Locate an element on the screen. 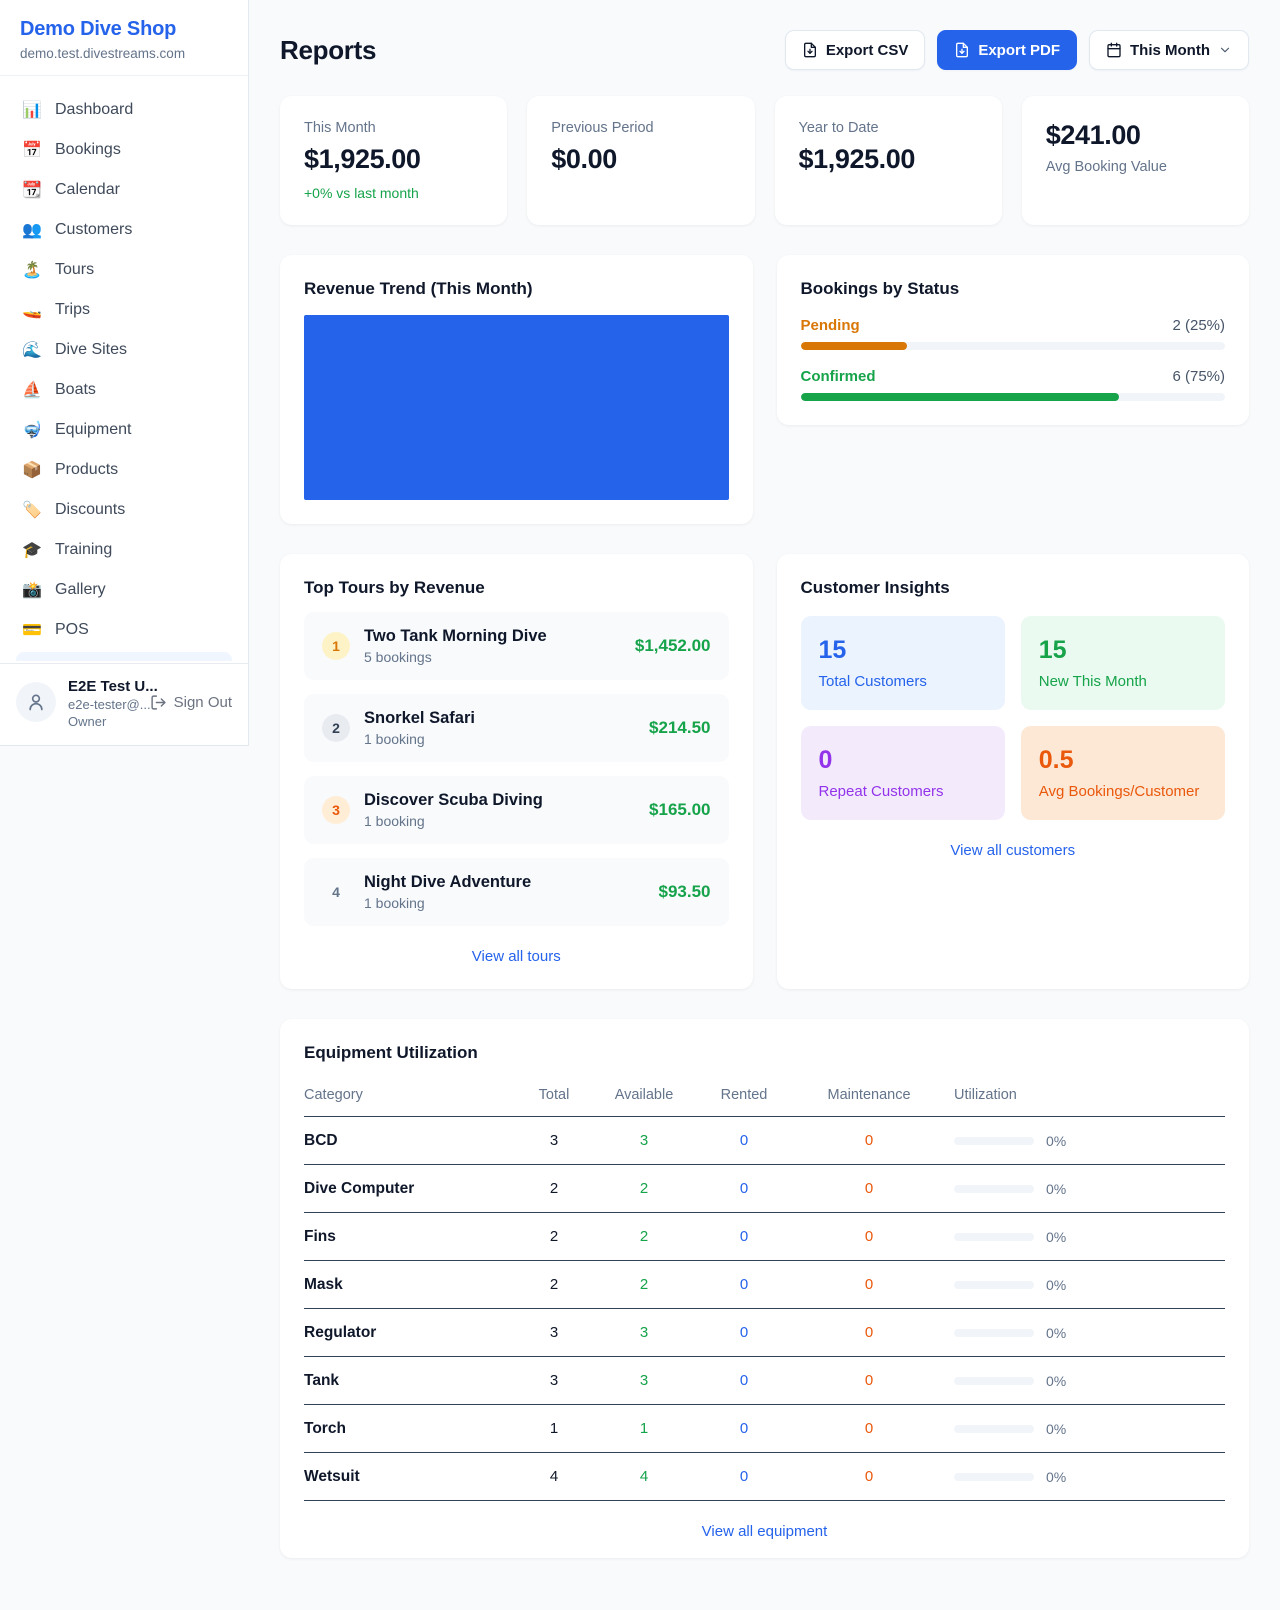 The height and width of the screenshot is (1610, 1280). table-row: Fins 2 2 0 0 0% is located at coordinates (764, 1237).